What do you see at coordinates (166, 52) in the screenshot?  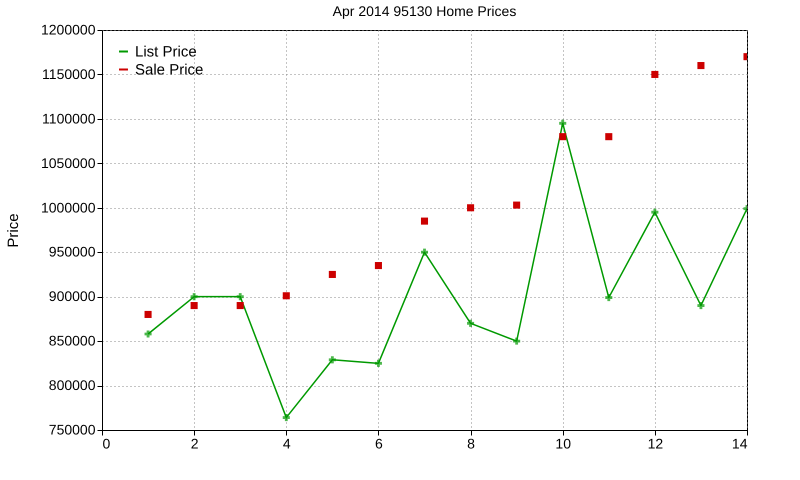 I see `legend-label: List Price` at bounding box center [166, 52].